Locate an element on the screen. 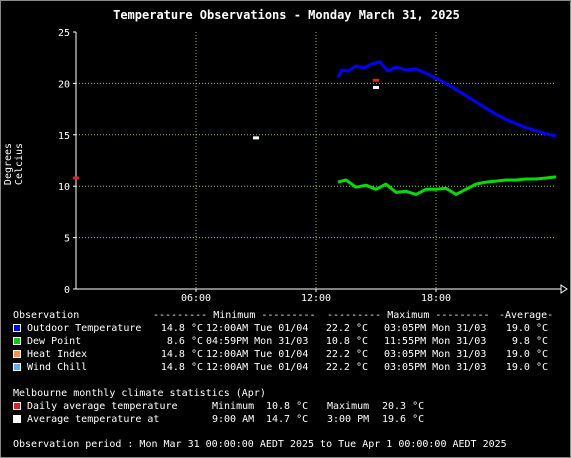 This screenshot has height=458, width=571. climate-b-label: 3:00 PM is located at coordinates (348, 419).